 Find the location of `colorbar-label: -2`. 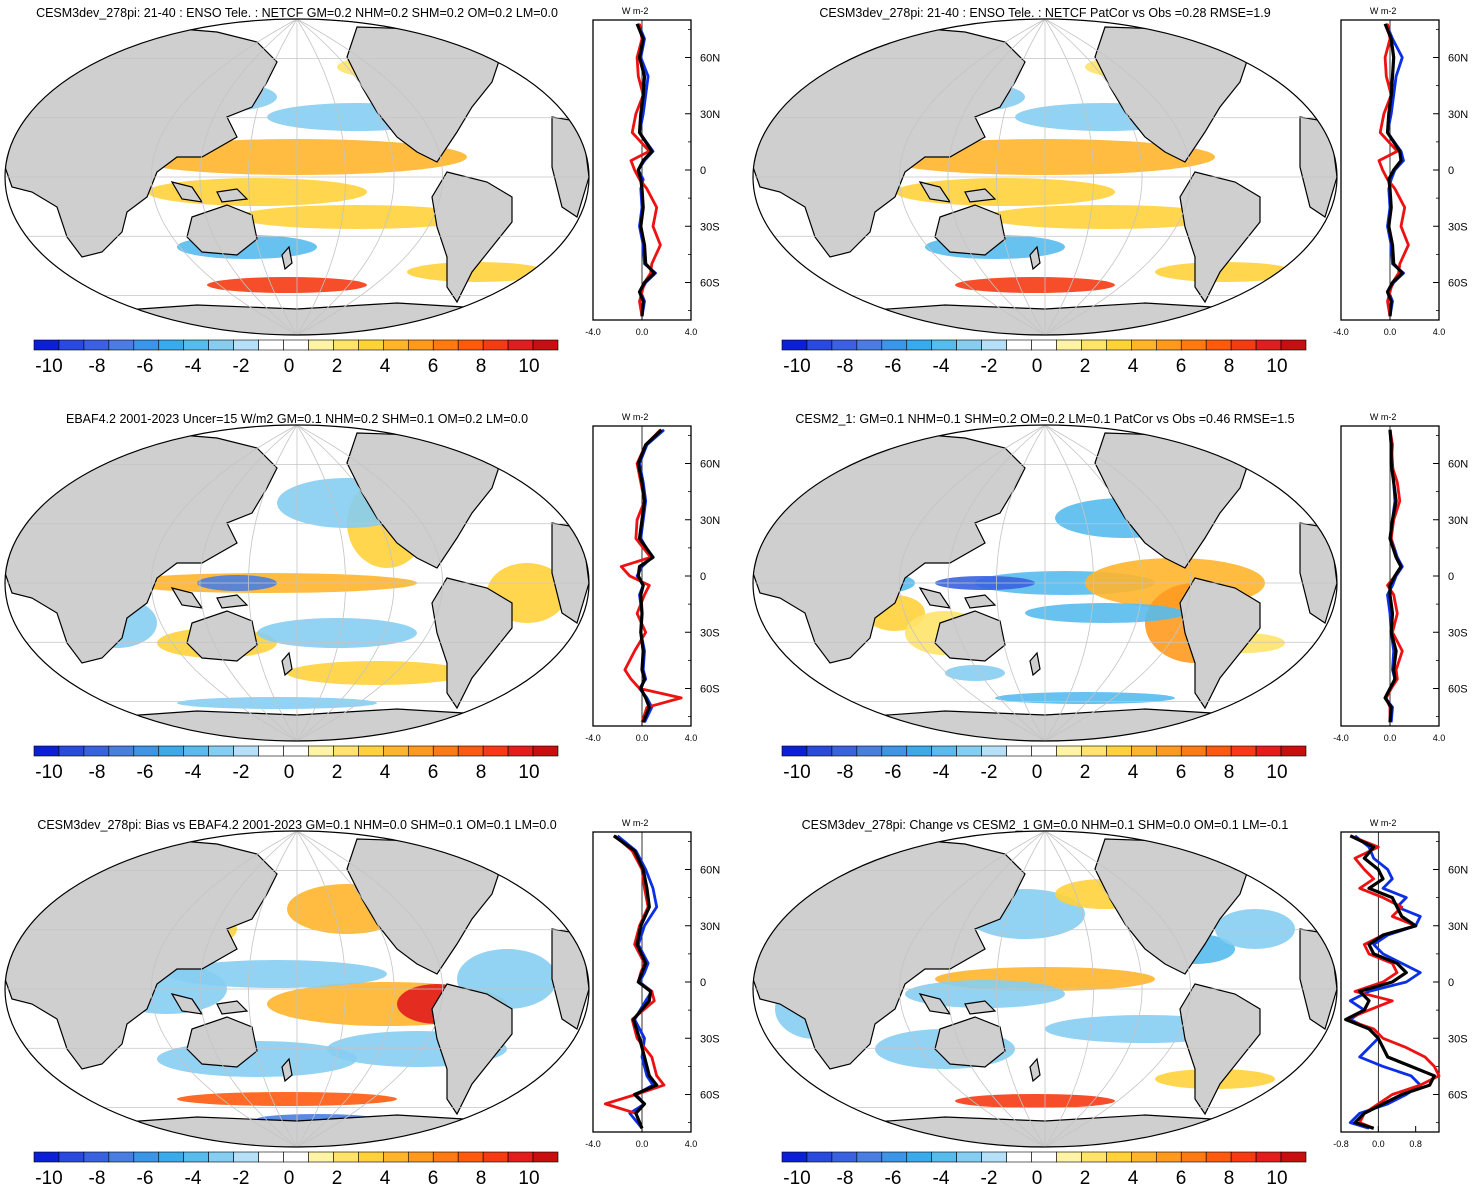

colorbar-label: -2 is located at coordinates (241, 772).